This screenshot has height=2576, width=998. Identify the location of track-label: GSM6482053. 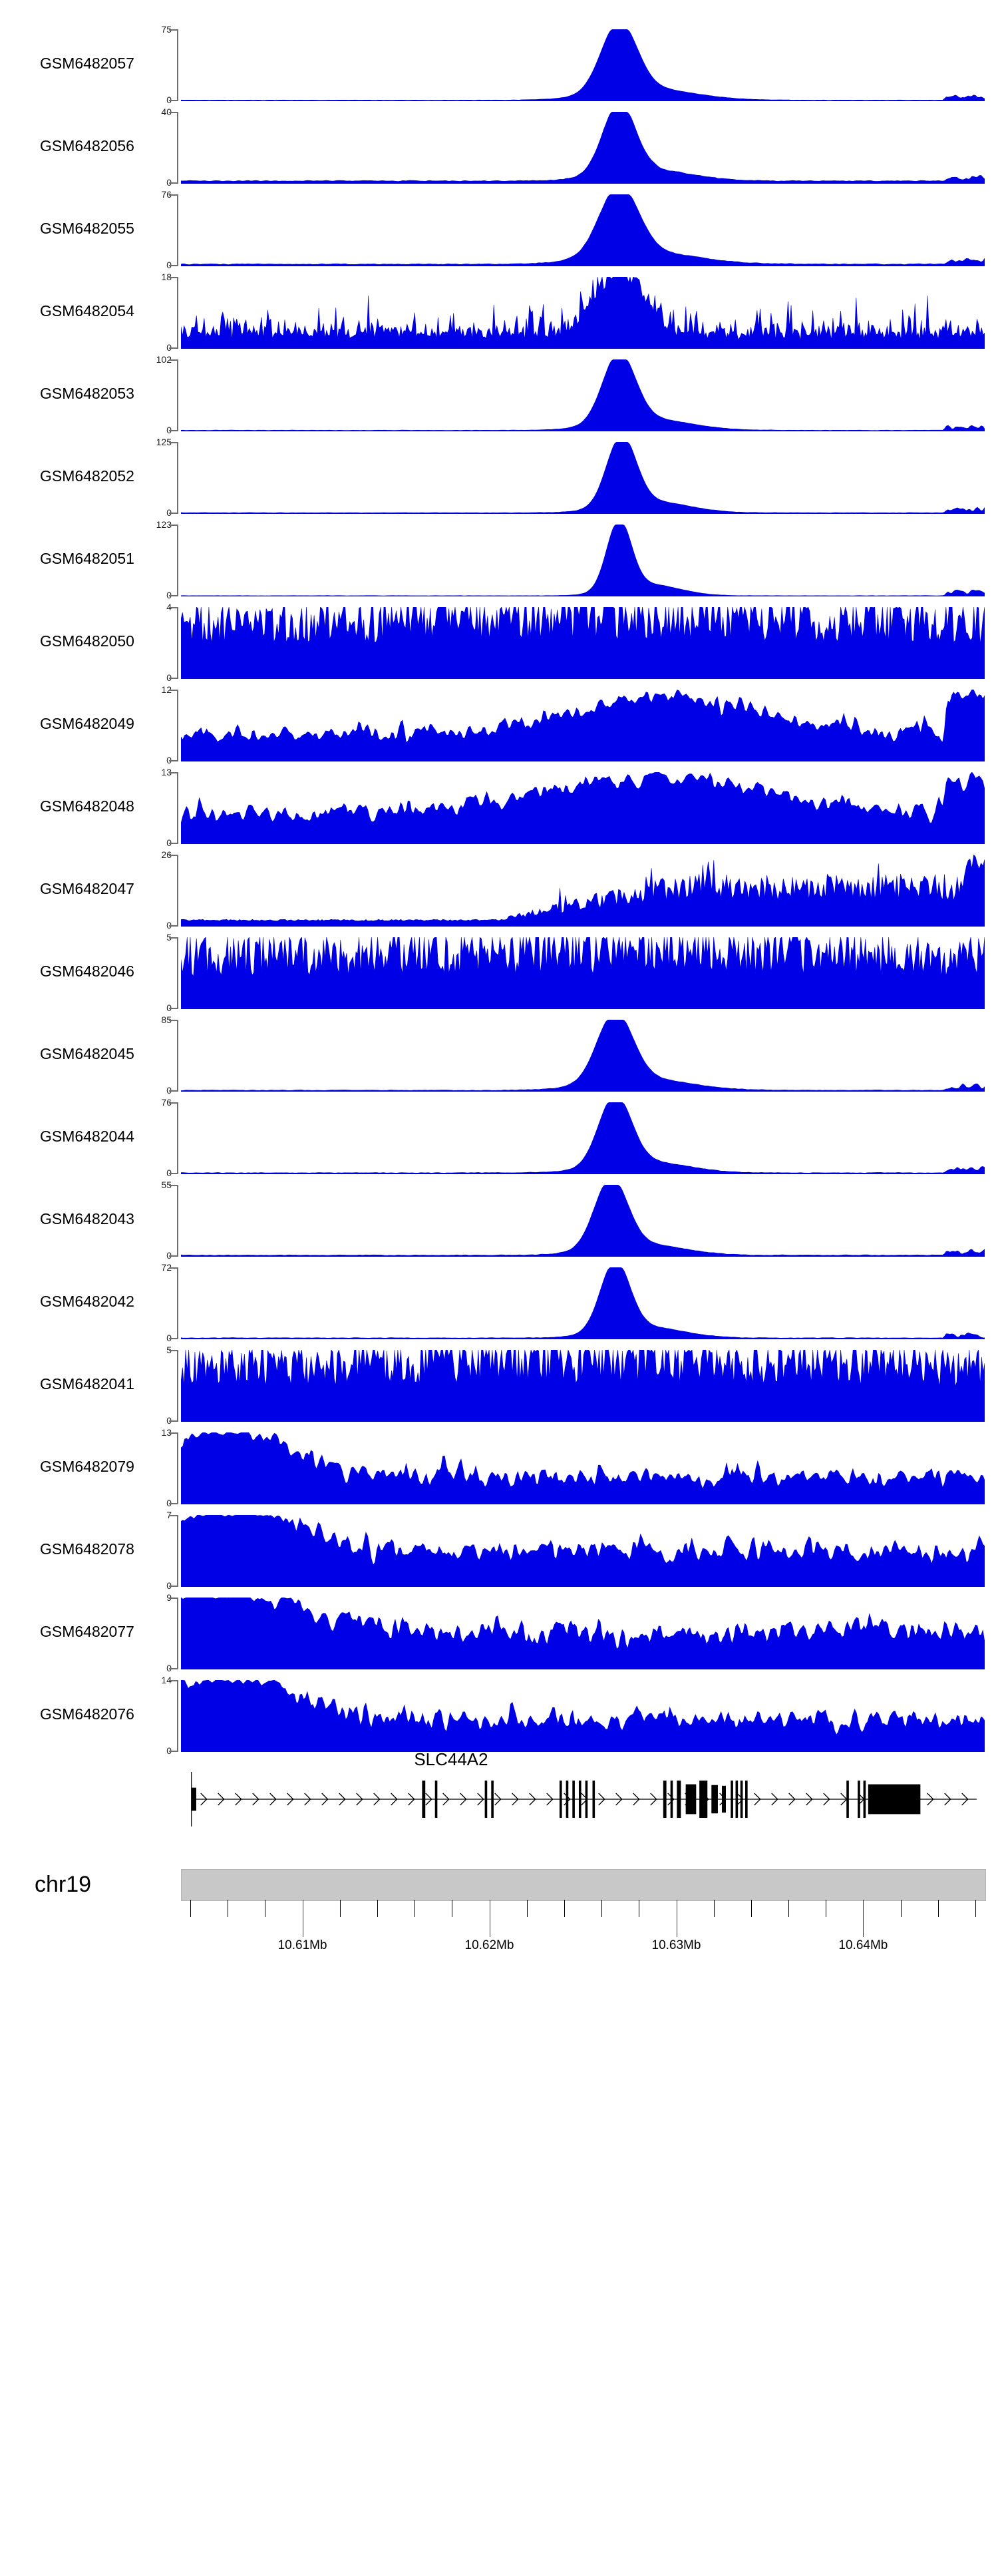
(87, 393).